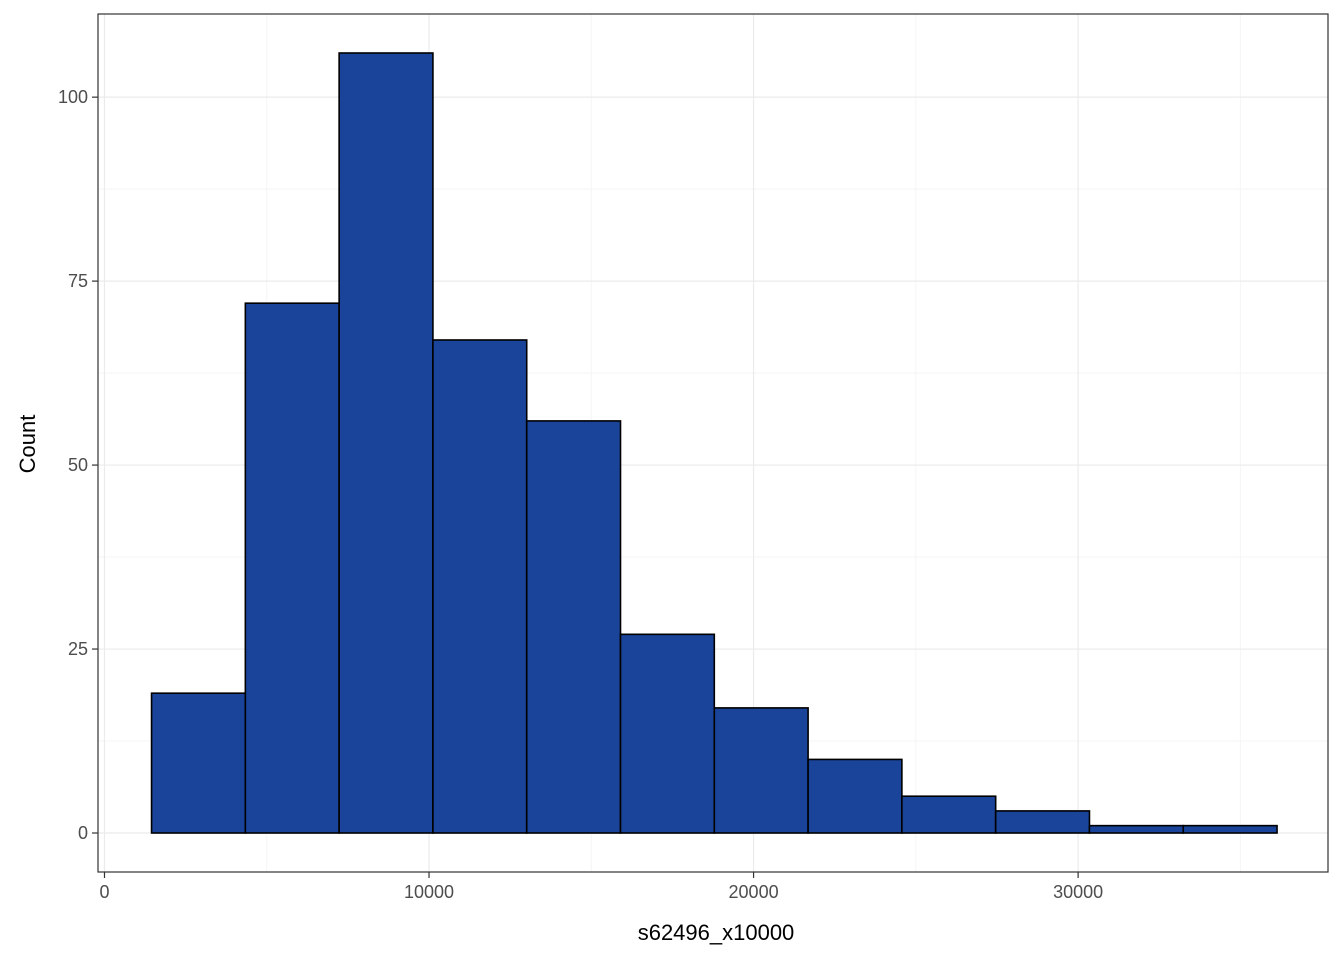 Image resolution: width=1344 pixels, height=960 pixels. I want to click on y-tick-label: 0, so click(83, 833).